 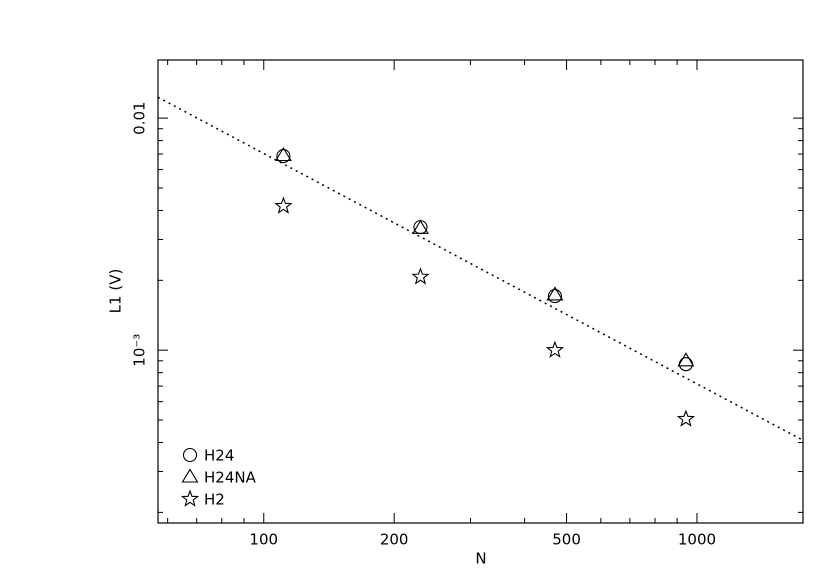 I want to click on x-tick-label: 200, so click(x=394, y=540).